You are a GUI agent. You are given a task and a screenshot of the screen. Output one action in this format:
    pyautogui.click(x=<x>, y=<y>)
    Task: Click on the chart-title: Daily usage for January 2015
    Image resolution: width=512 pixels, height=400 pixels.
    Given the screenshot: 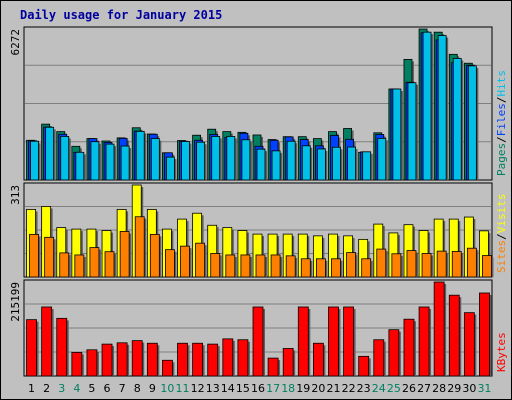 What is the action you would take?
    pyautogui.click(x=121, y=15)
    